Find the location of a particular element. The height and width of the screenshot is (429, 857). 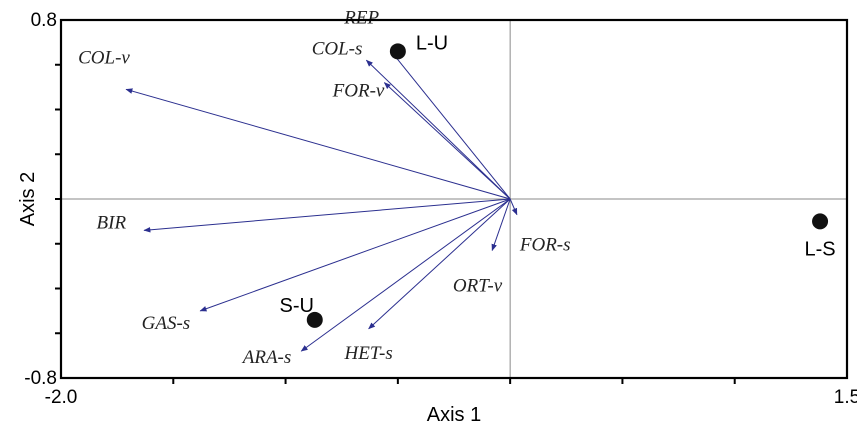

vector-label-het-s: HET-s is located at coordinates (368, 353).